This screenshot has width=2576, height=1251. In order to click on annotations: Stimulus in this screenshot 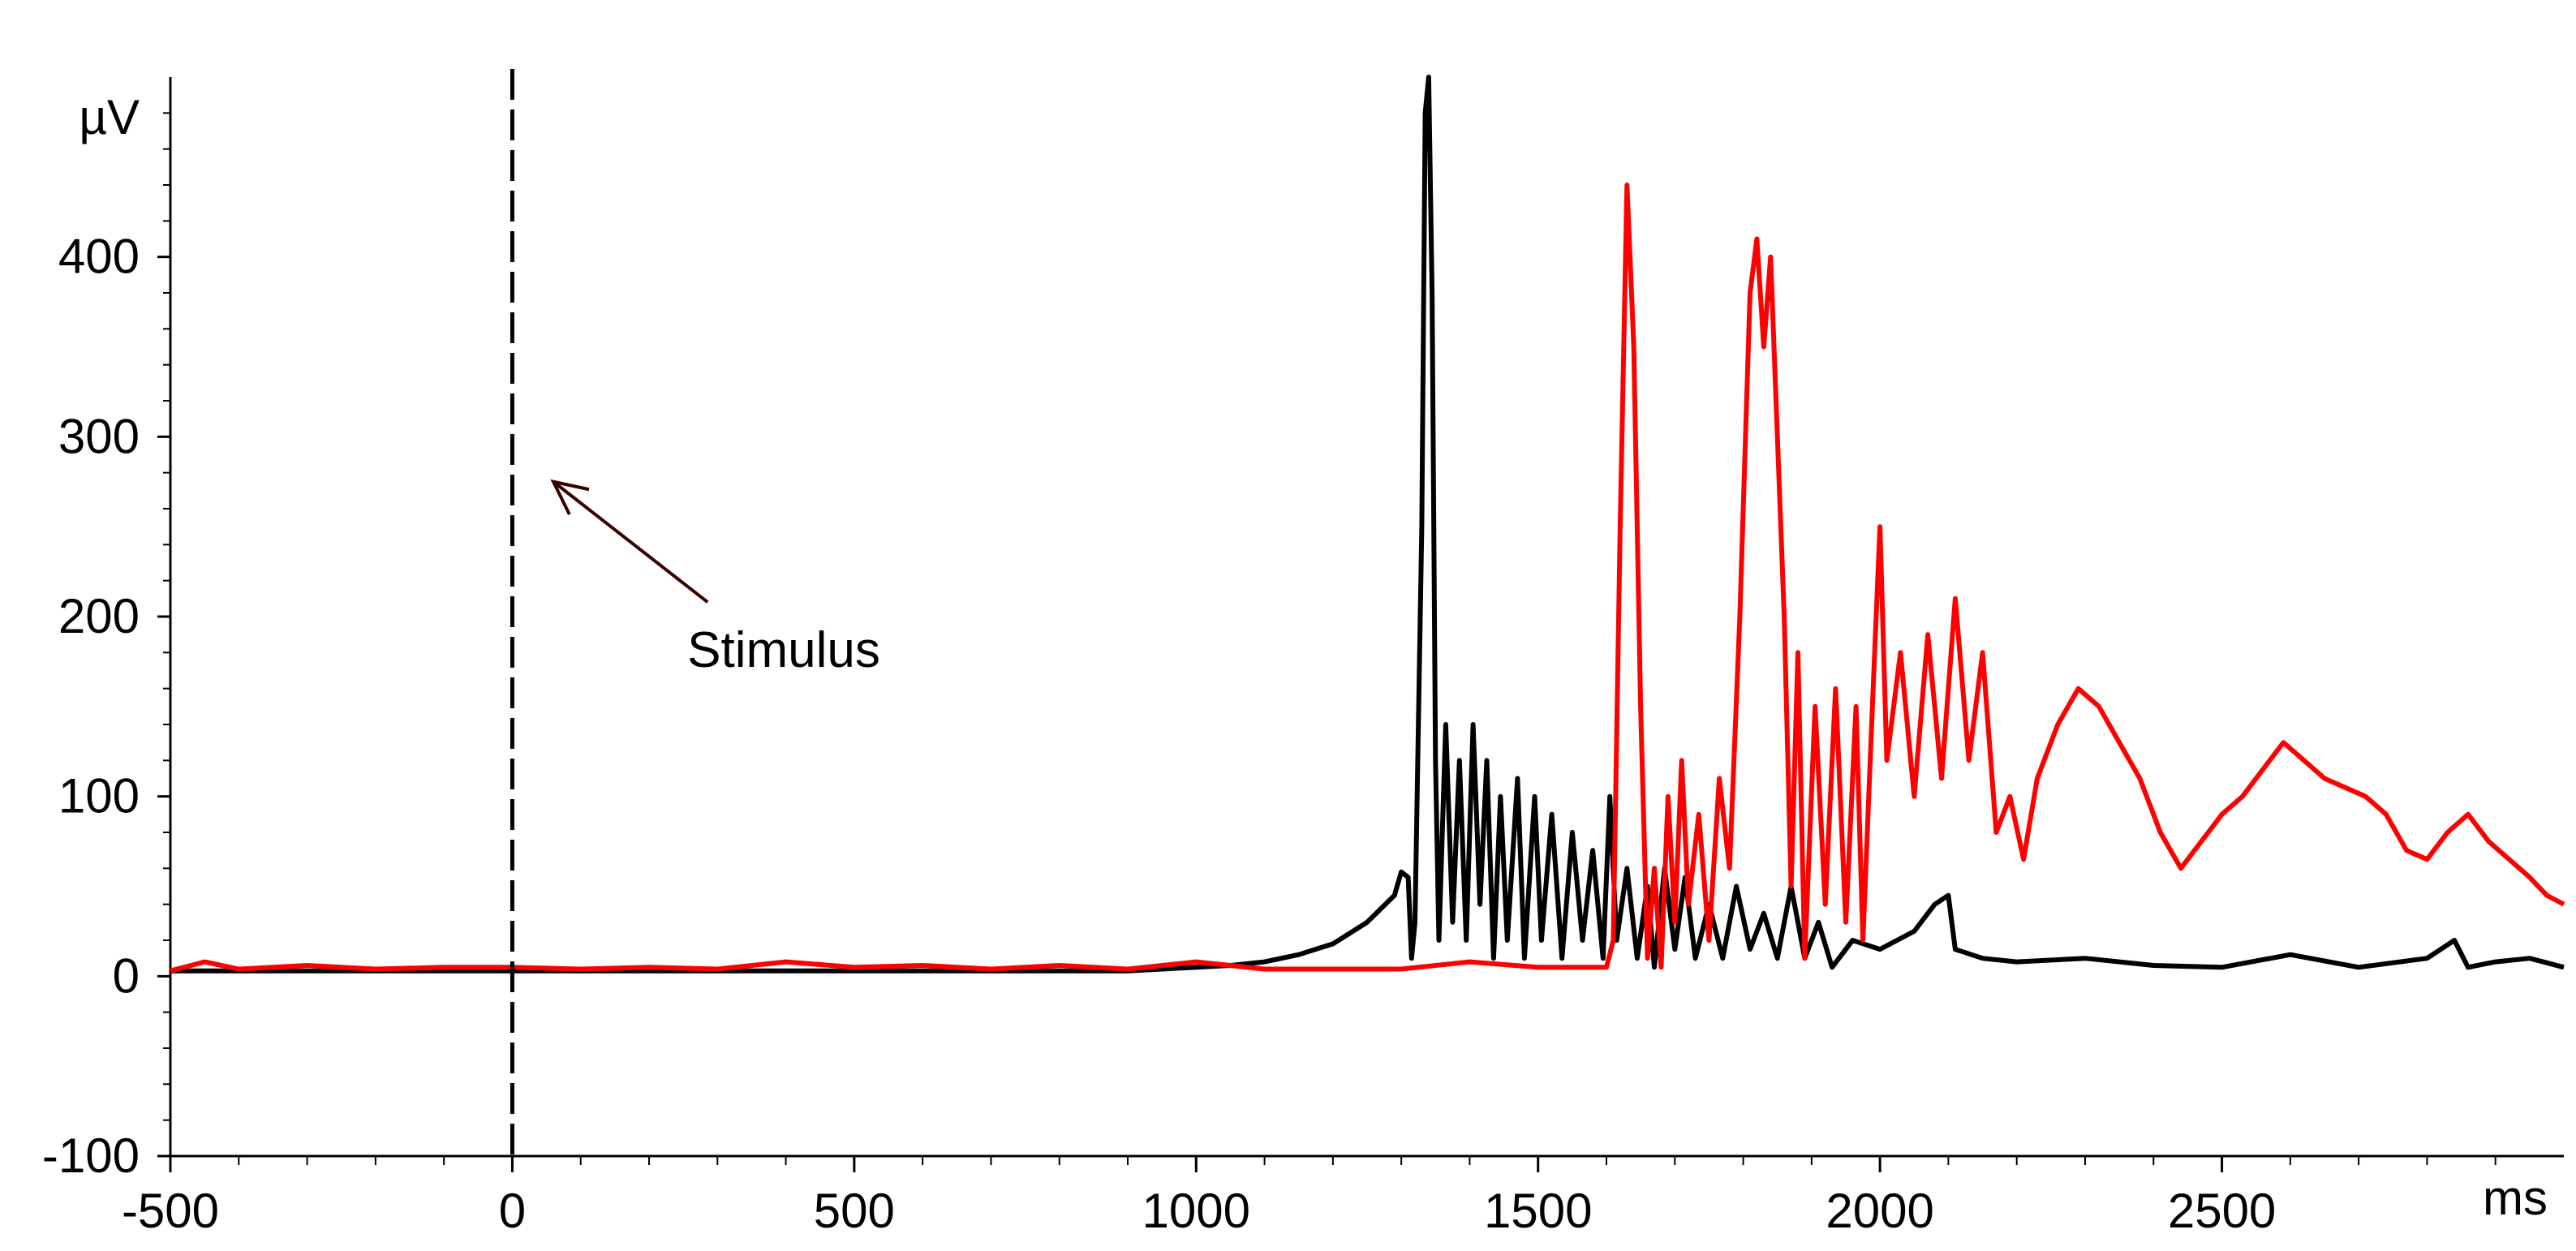, I will do `click(715, 578)`.